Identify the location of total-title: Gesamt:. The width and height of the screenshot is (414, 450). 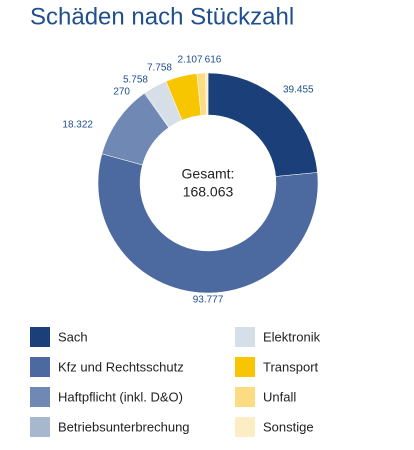
(208, 174).